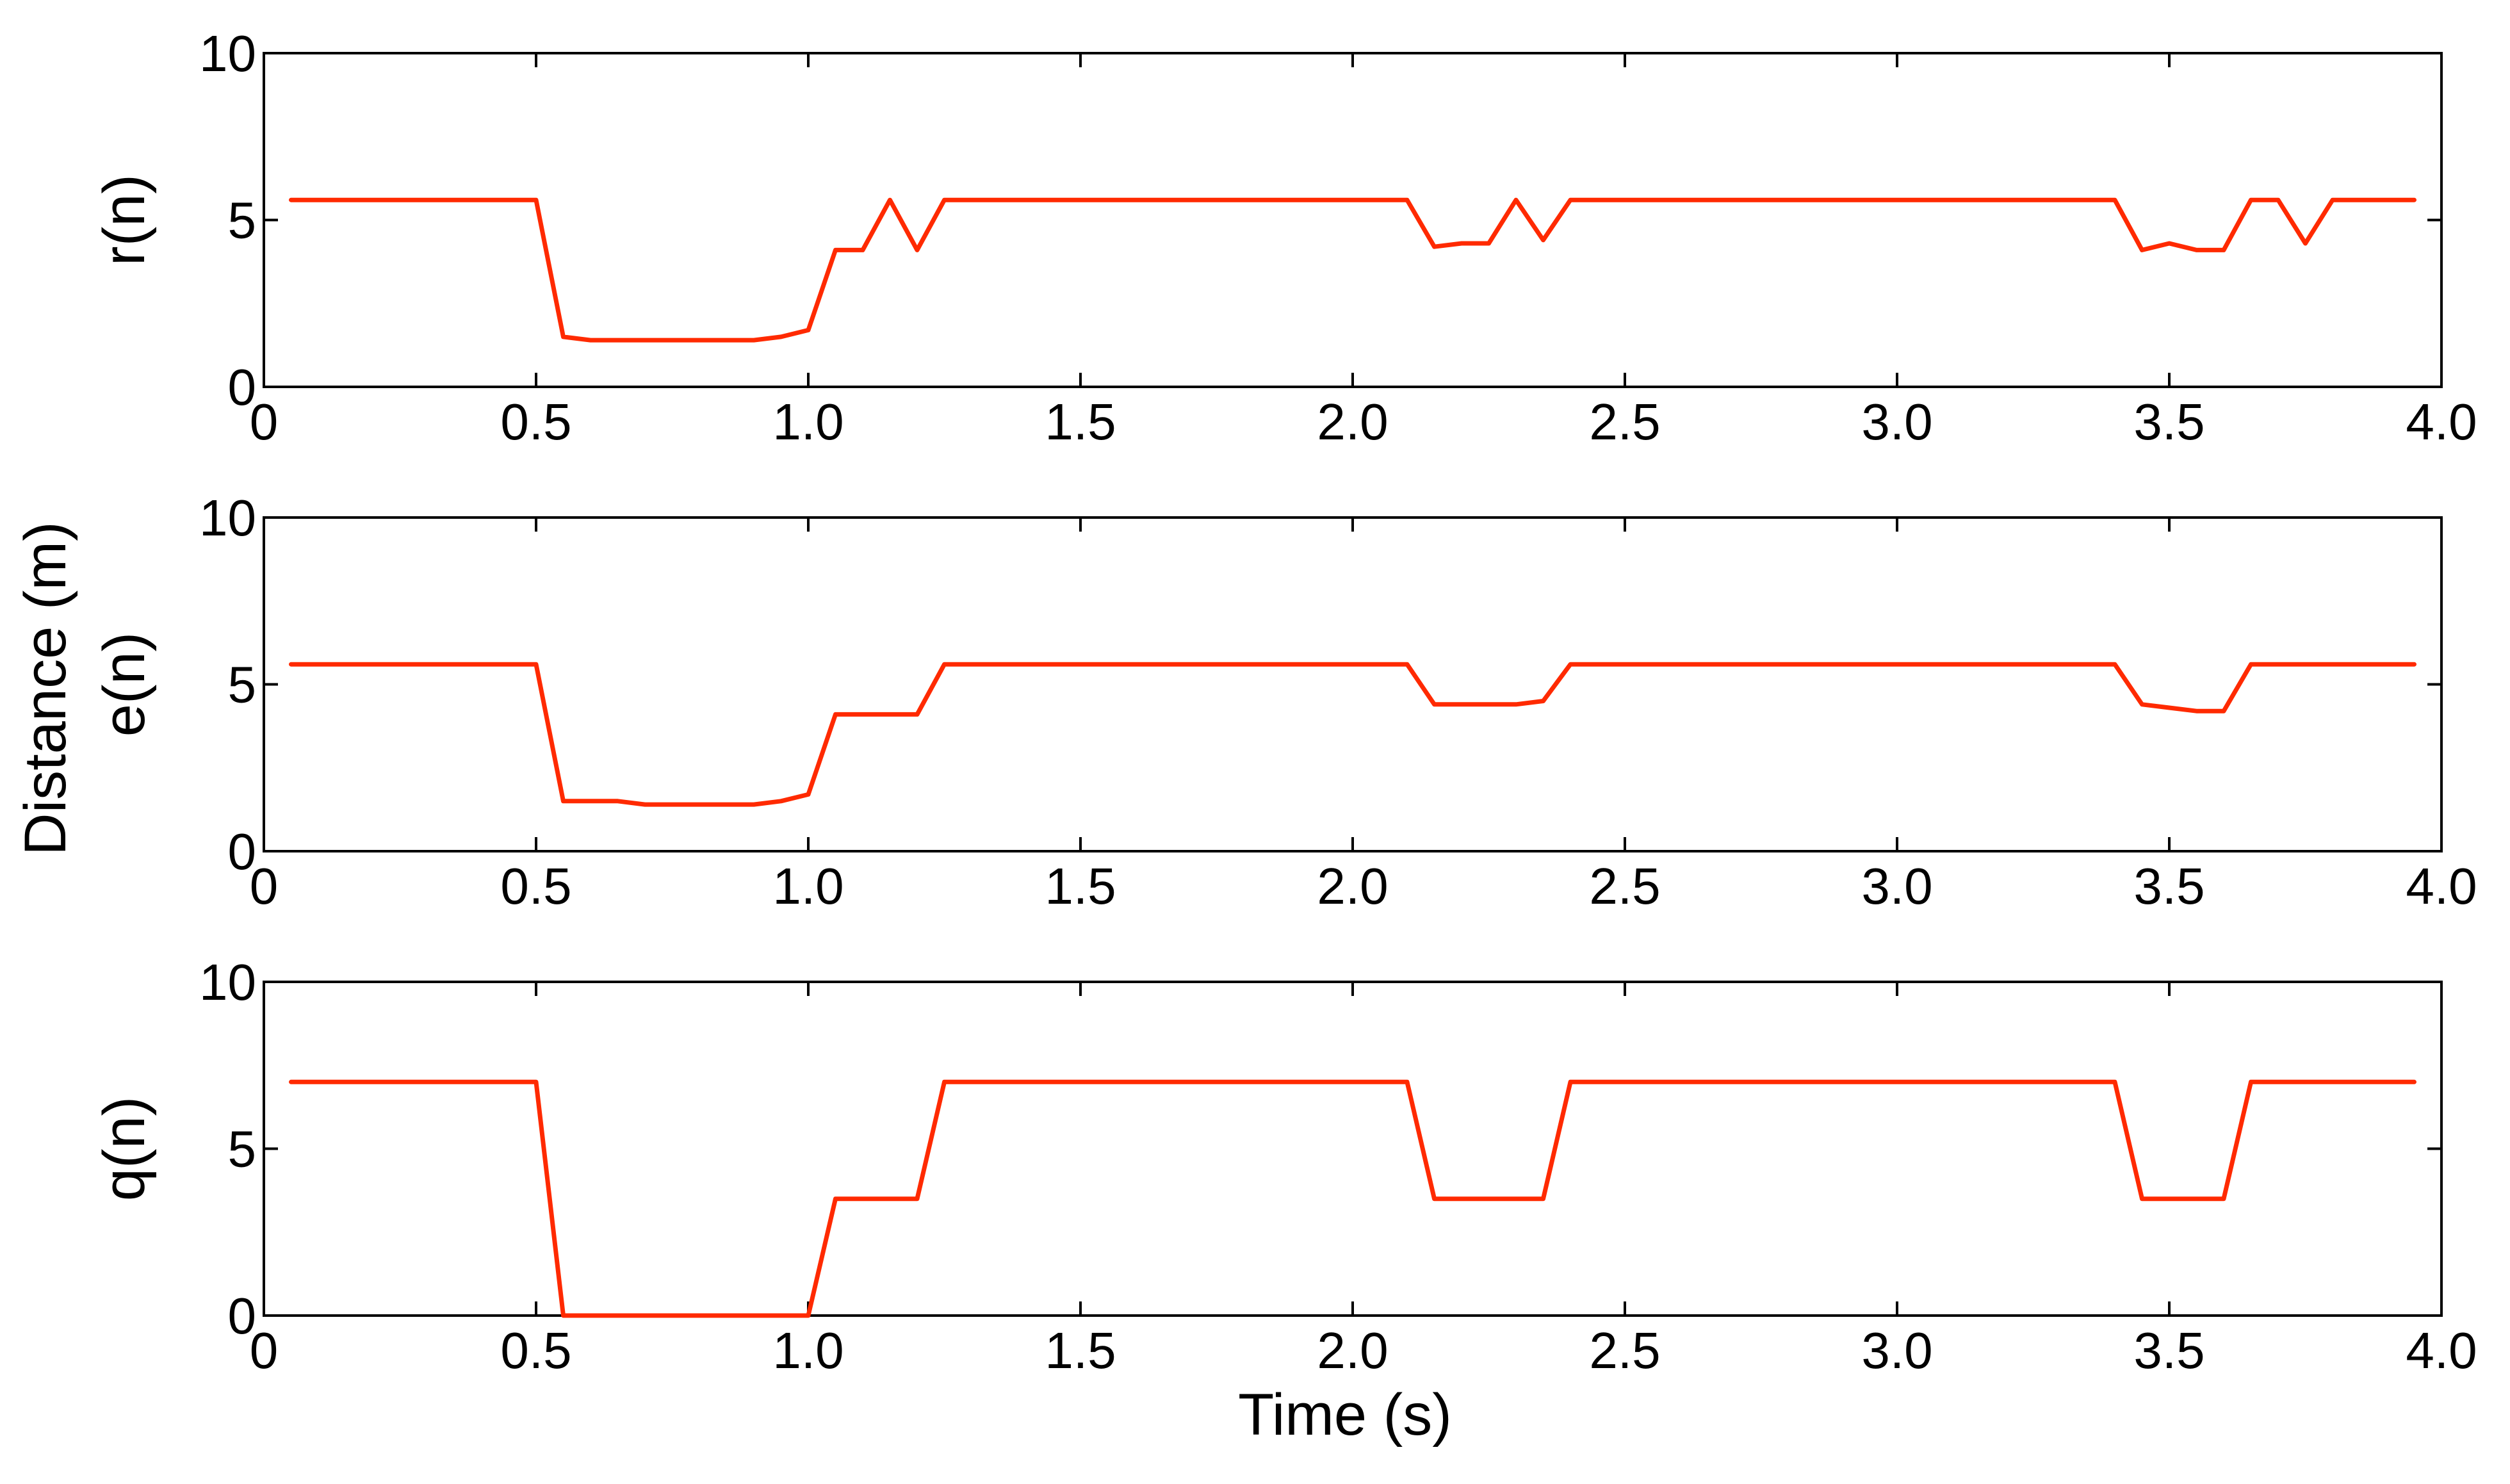 Image resolution: width=2510 pixels, height=1484 pixels. I want to click on x-axis-label: Time (s), so click(1345, 1415).